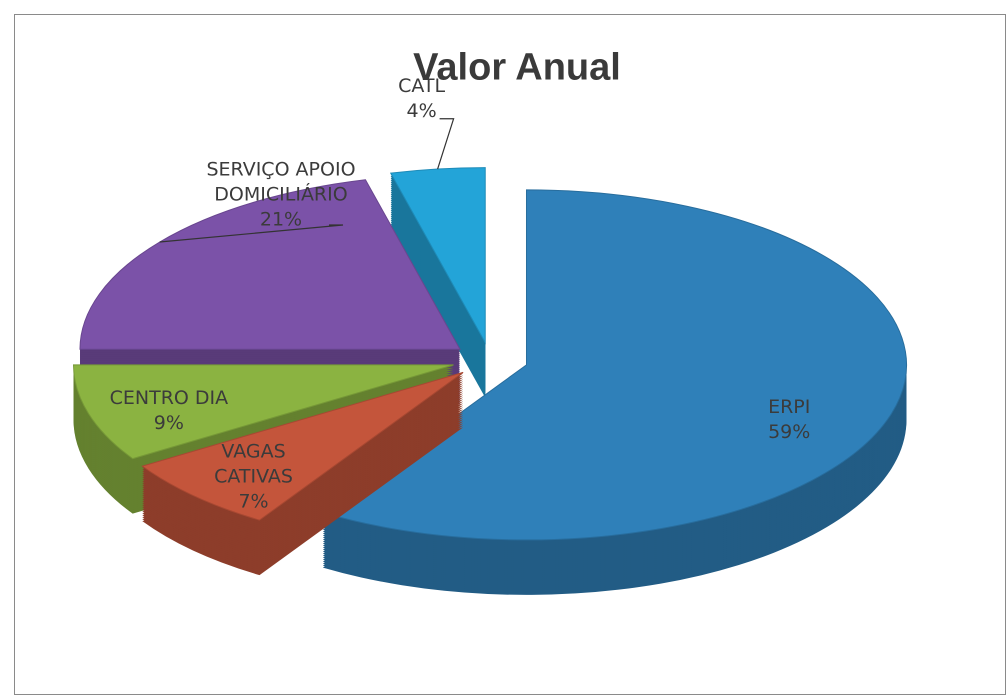 This screenshot has width=1008, height=697. What do you see at coordinates (281, 182) in the screenshot?
I see `category-label: SERVIÇO APOIO DOMICILIÁRIO` at bounding box center [281, 182].